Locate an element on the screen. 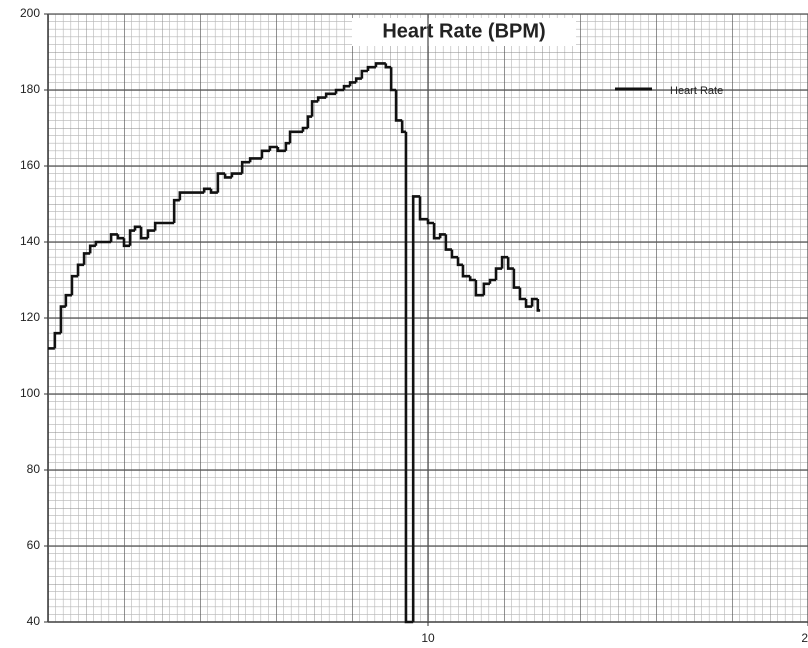 The image size is (808, 648). chart-title: Heart Rate (BPM) is located at coordinates (463, 31).